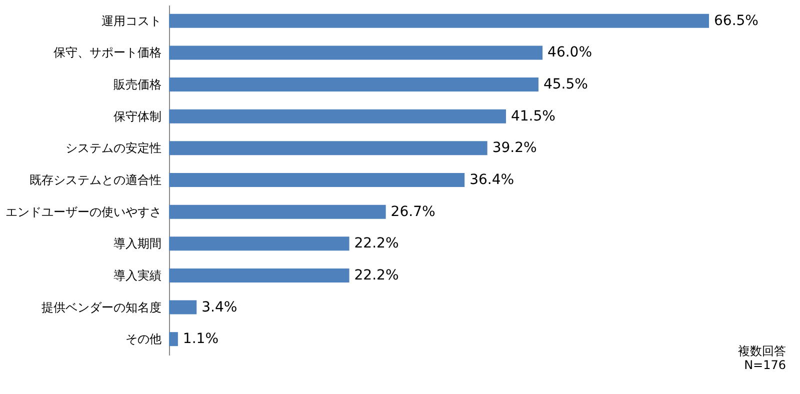 The width and height of the screenshot is (800, 394). What do you see at coordinates (102, 307) in the screenshot?
I see `y-tick-label: 提供ベンダーの知名度` at bounding box center [102, 307].